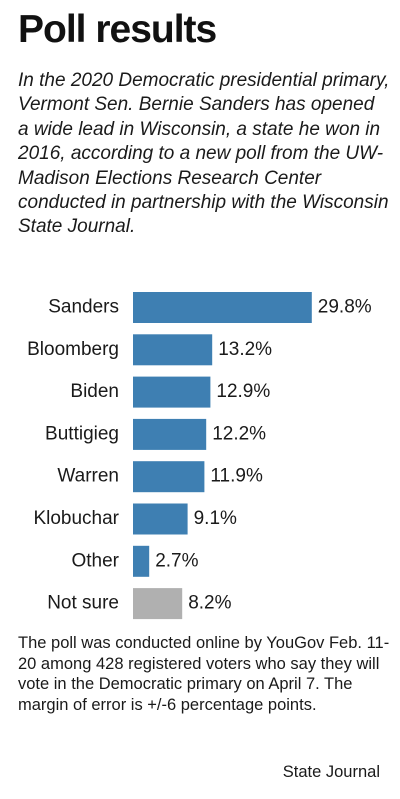 The image size is (400, 799). What do you see at coordinates (169, 477) in the screenshot?
I see `bar-warren` at bounding box center [169, 477].